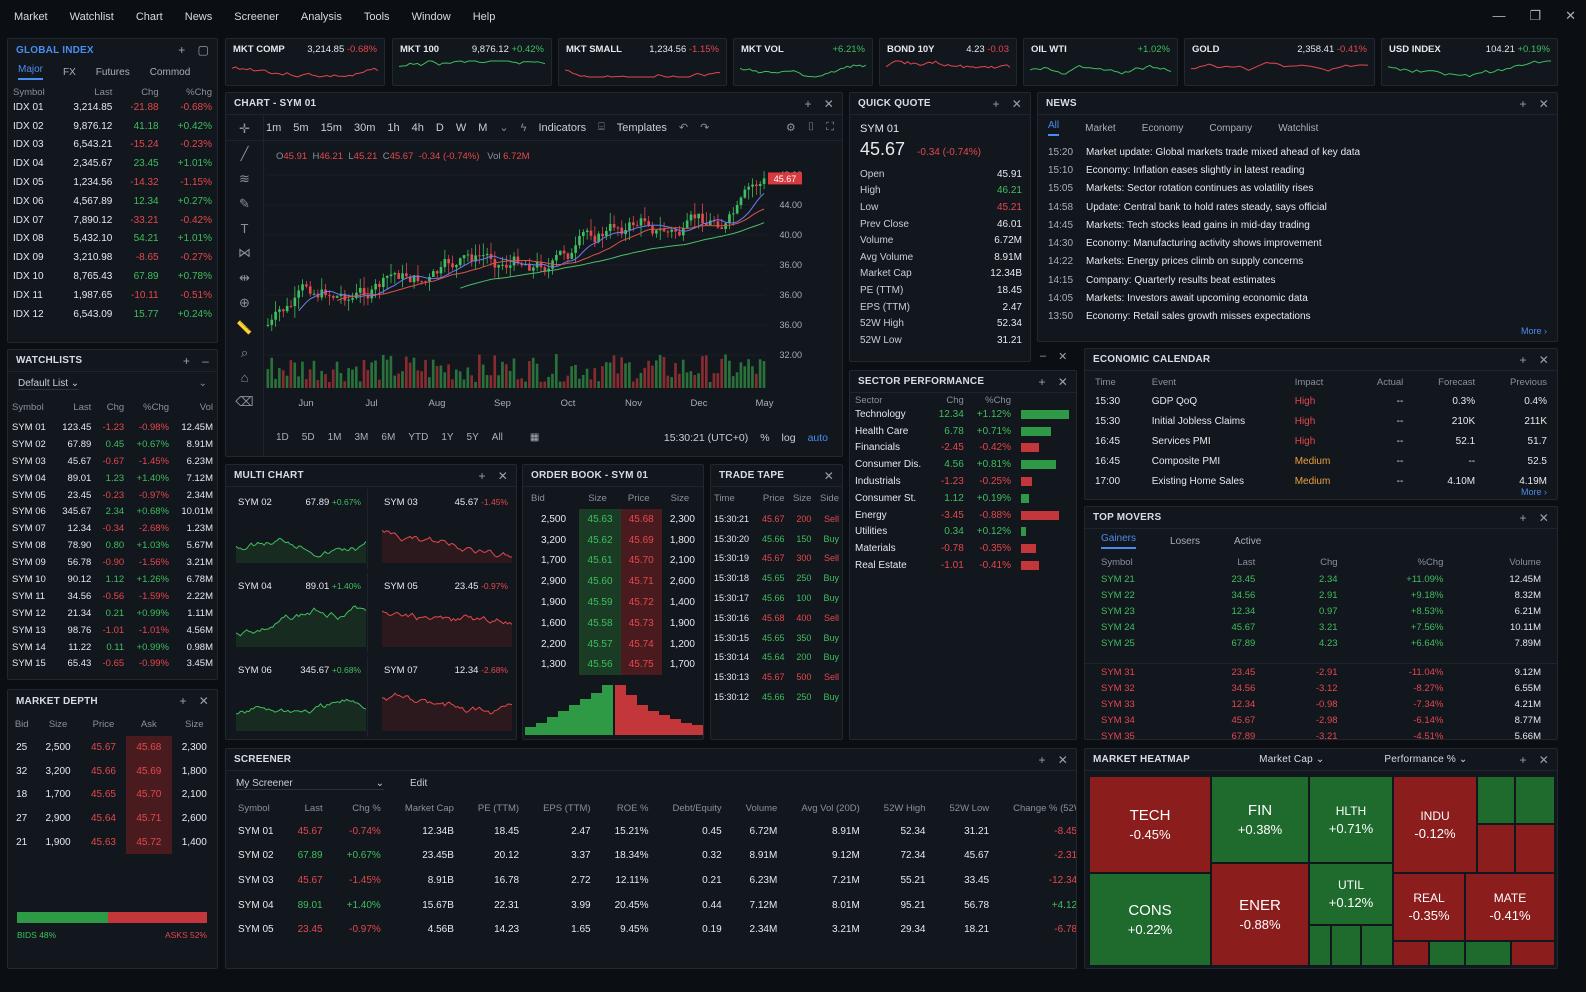 The width and height of the screenshot is (1586, 992). What do you see at coordinates (776, 519) in the screenshot?
I see `trade-row: 15:30:21 45.67 200 Sell` at bounding box center [776, 519].